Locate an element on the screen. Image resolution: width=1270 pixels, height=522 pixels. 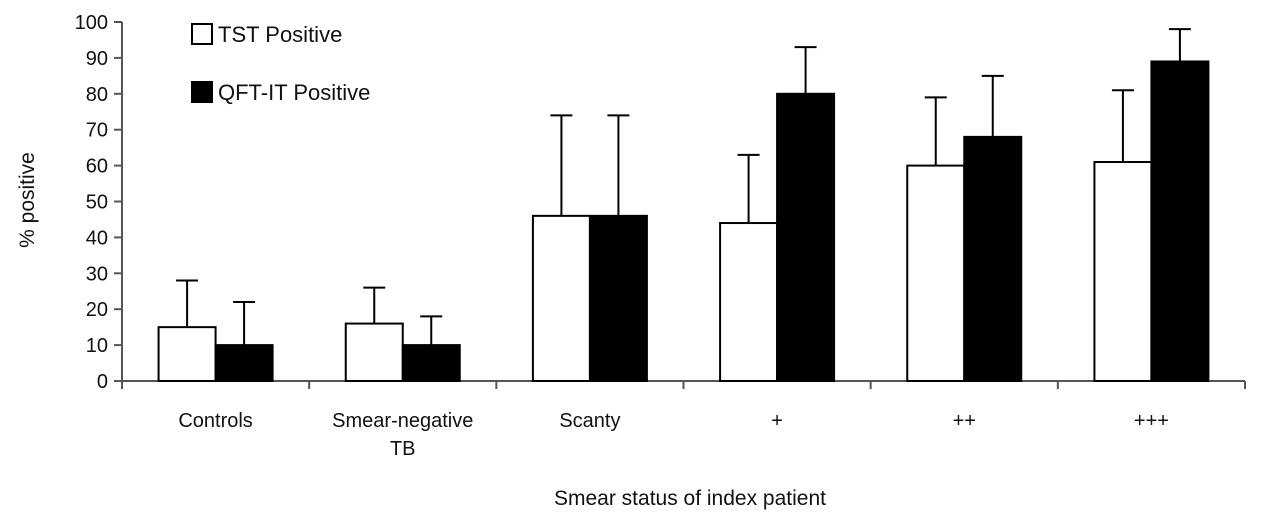
y-tick-label: 30 is located at coordinates (97, 274).